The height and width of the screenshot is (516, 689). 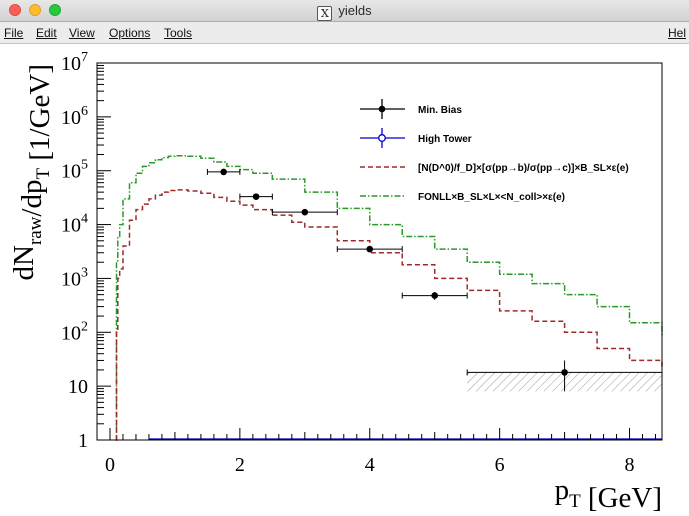 I want to click on y-axis-label: dNraw/dpT [1/GeV], so click(x=32, y=172).